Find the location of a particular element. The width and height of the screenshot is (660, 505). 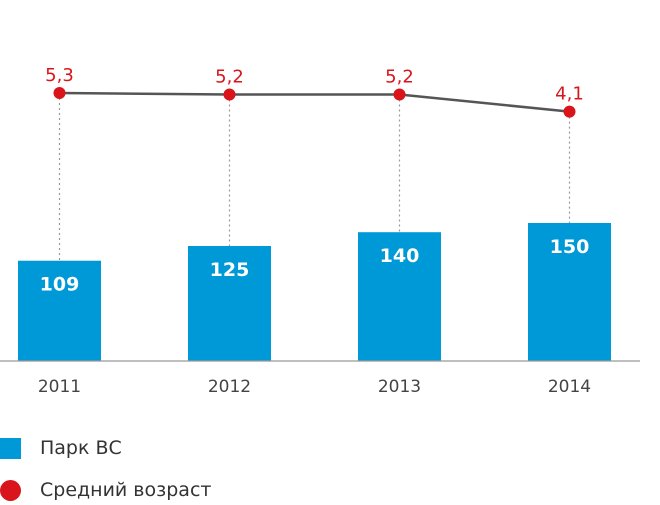

average-age-value-label: 4,1 is located at coordinates (569, 94).